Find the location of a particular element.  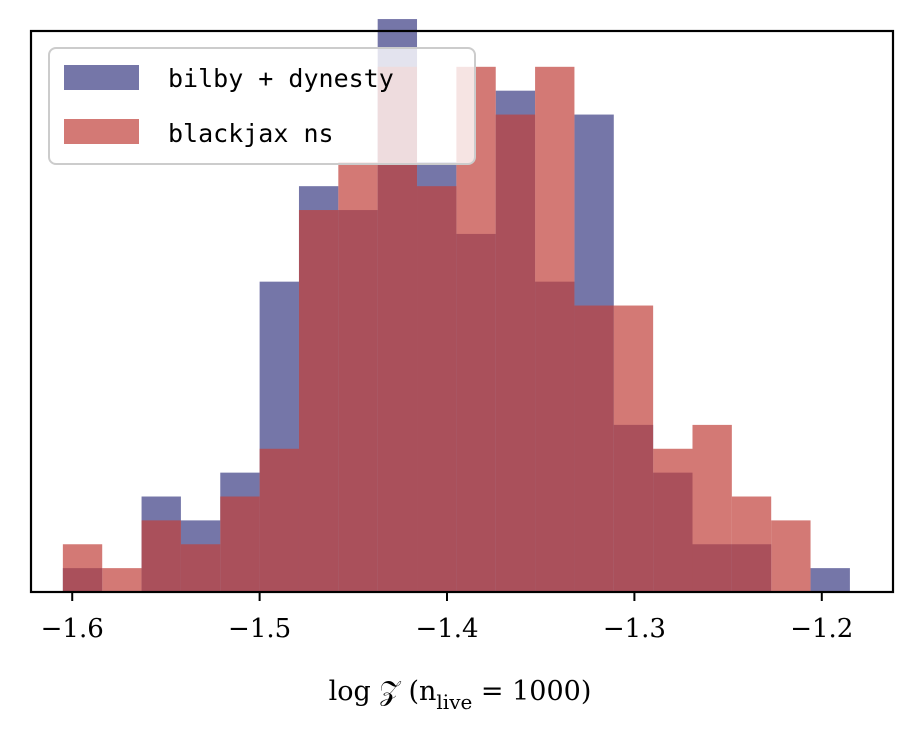

x-axis-ticks: −1.6 −1.5 −1.4 −1.3 −1.2 is located at coordinates (447, 618).